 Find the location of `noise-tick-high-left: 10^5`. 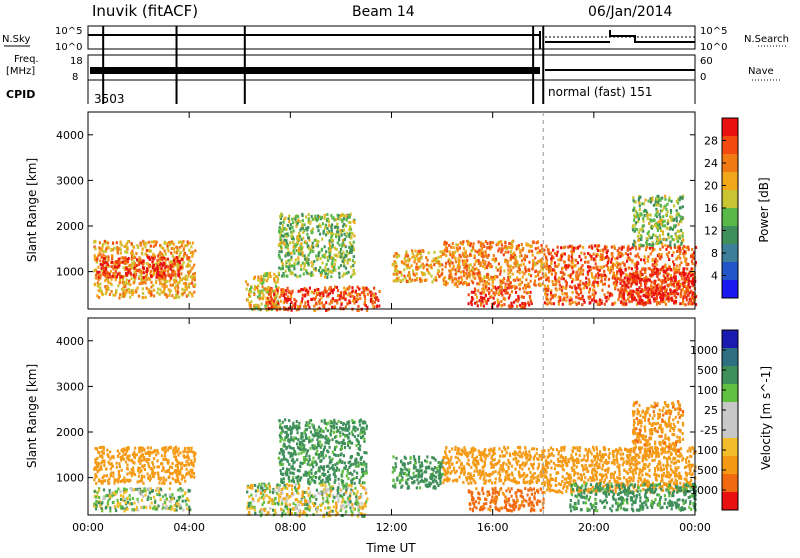

noise-tick-high-left: 10^5 is located at coordinates (68, 31).